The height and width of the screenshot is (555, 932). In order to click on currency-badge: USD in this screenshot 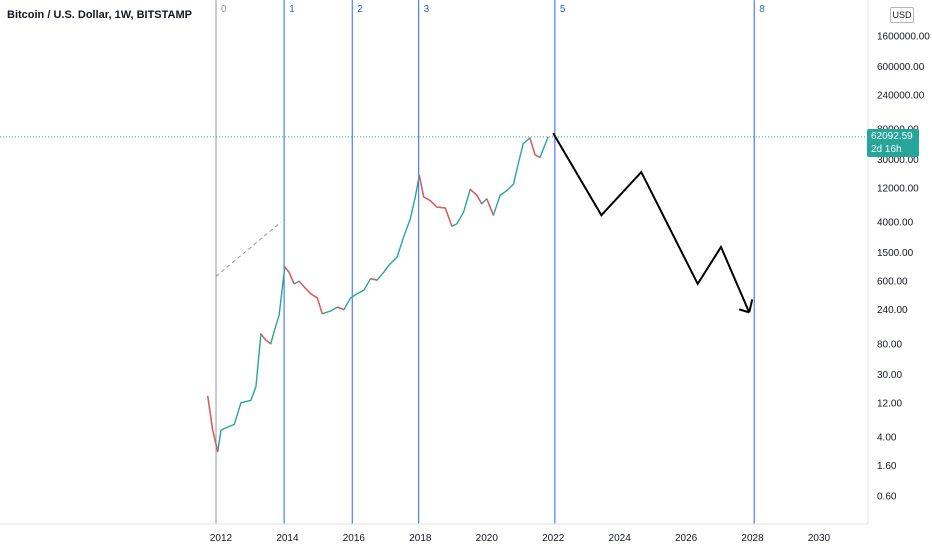, I will do `click(902, 15)`.